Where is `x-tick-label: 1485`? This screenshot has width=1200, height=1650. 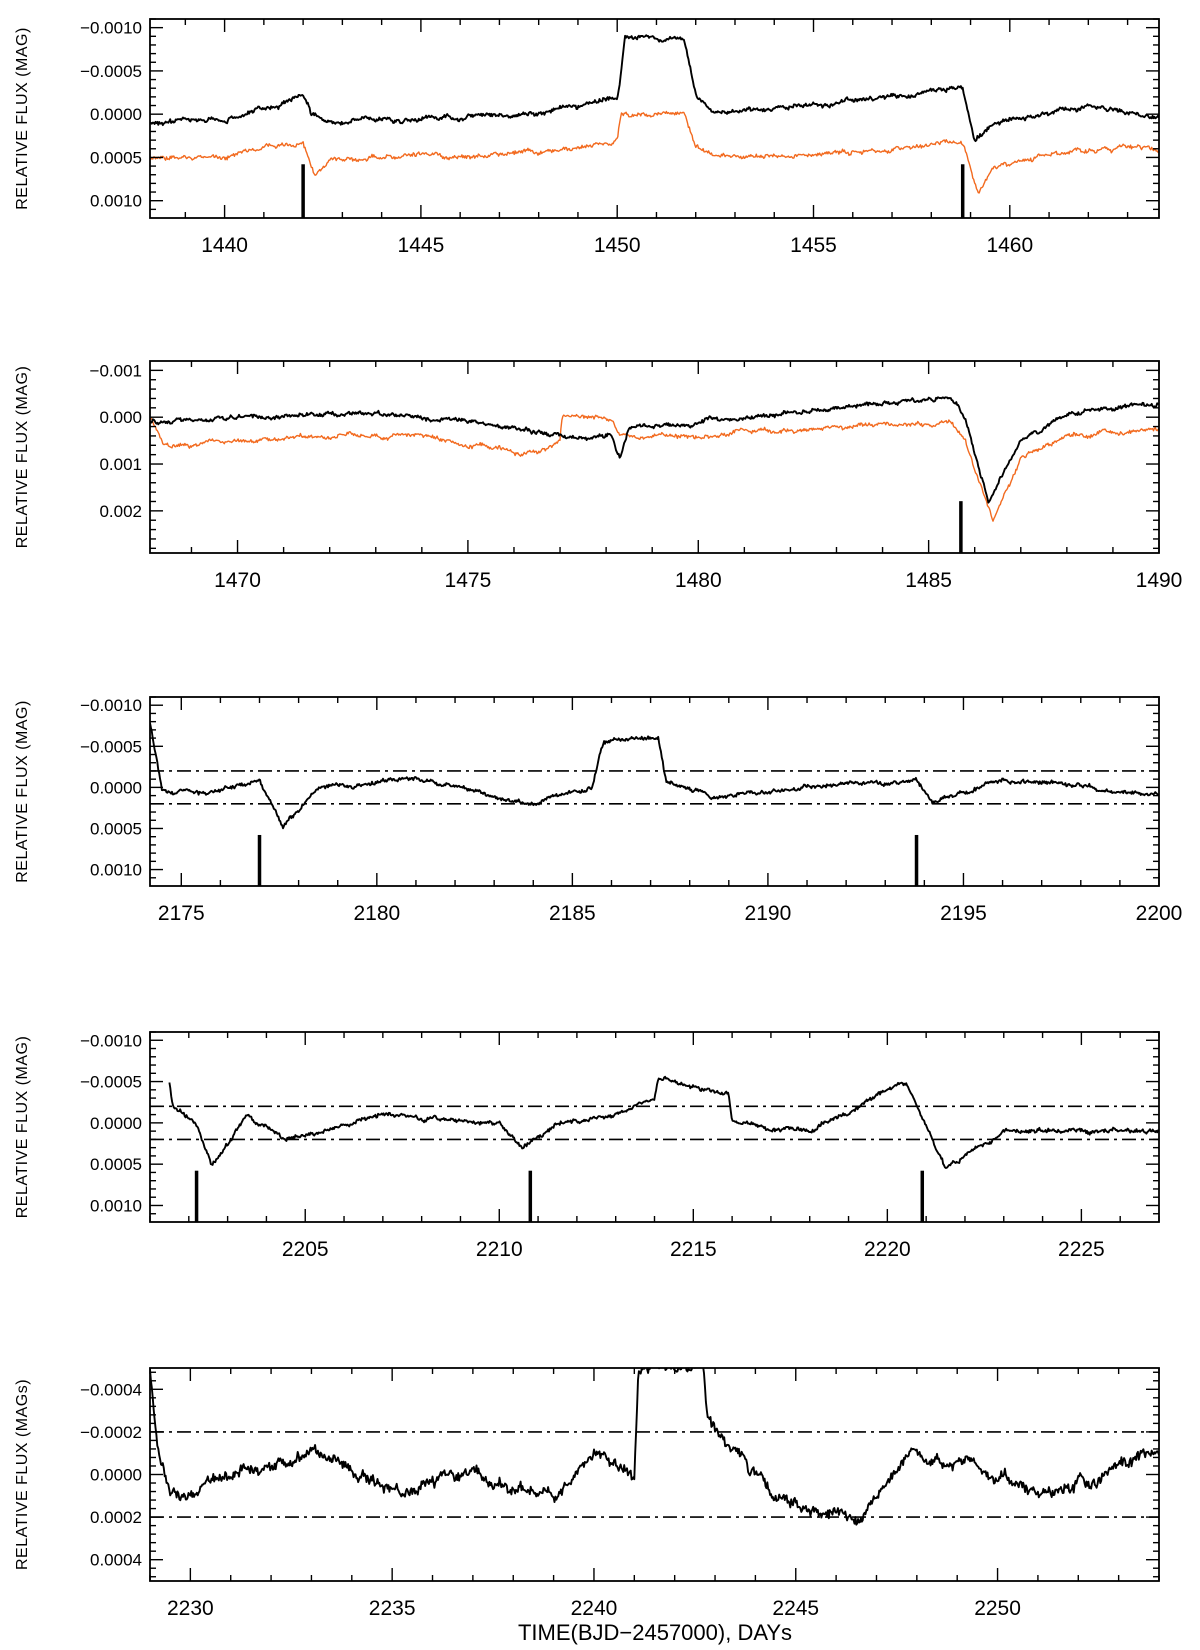 x-tick-label: 1485 is located at coordinates (928, 580).